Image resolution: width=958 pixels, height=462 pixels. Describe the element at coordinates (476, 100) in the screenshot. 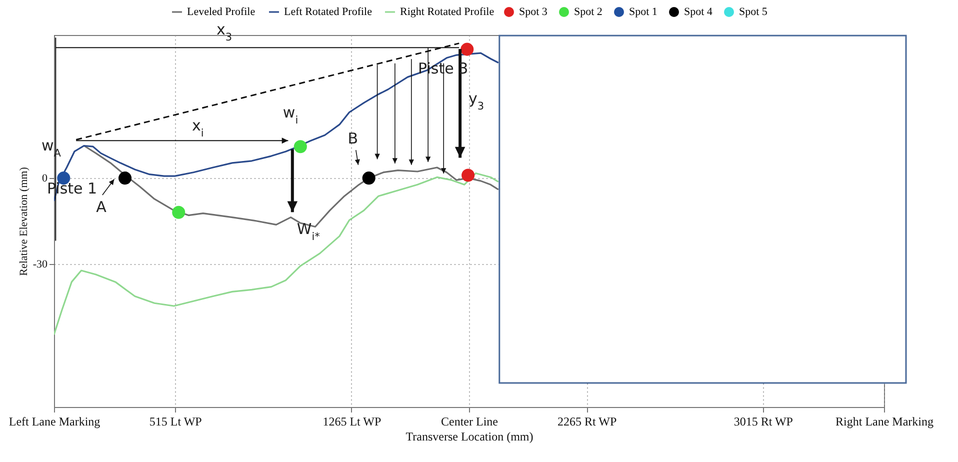

I see `annotation: y$_{3}$` at that location.